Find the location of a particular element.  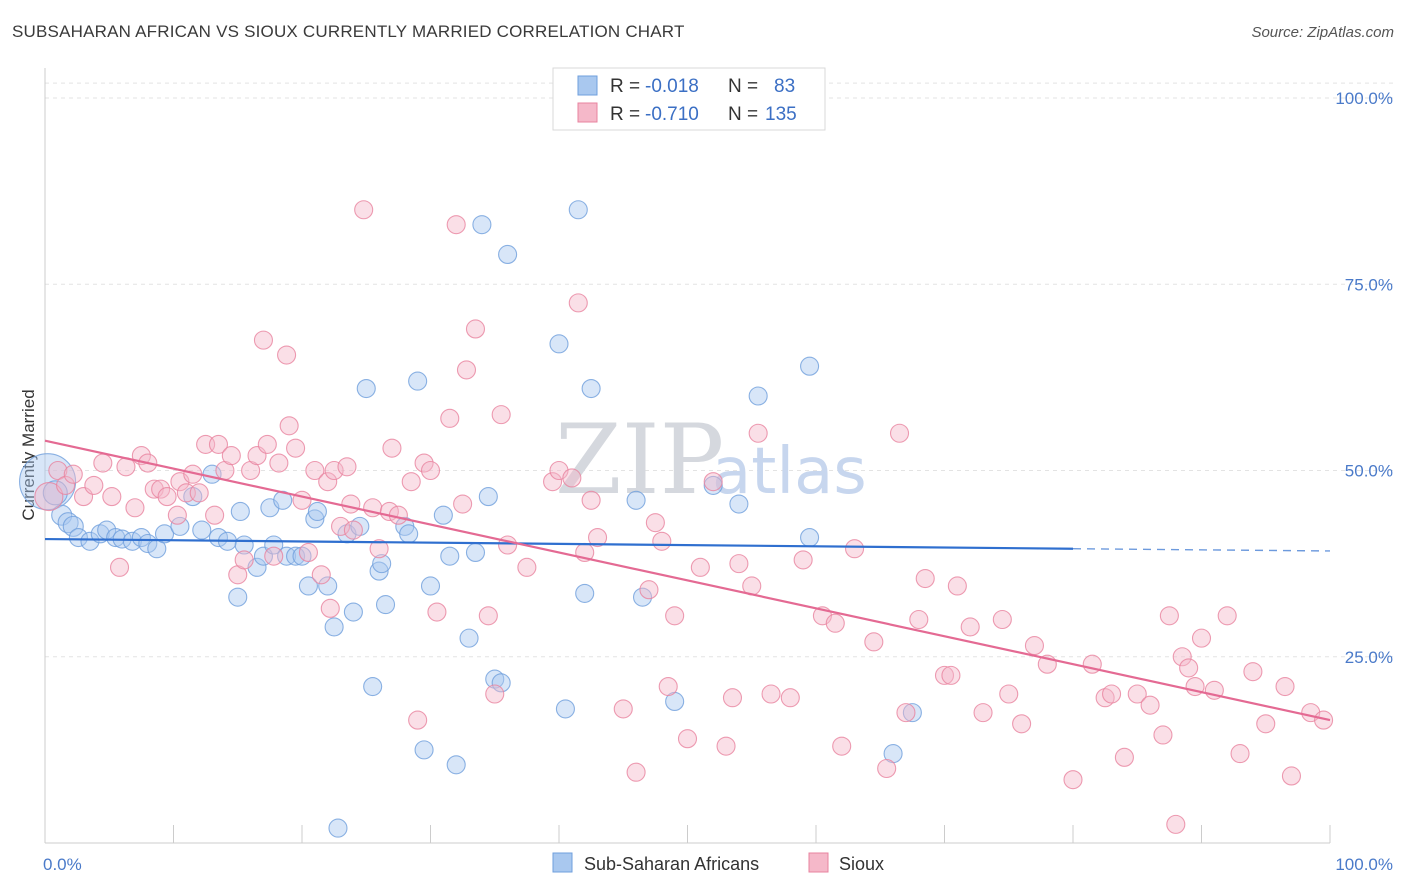

legend-bottom-label-subsaharan: Sub-Saharan Africans is located at coordinates (671, 864).